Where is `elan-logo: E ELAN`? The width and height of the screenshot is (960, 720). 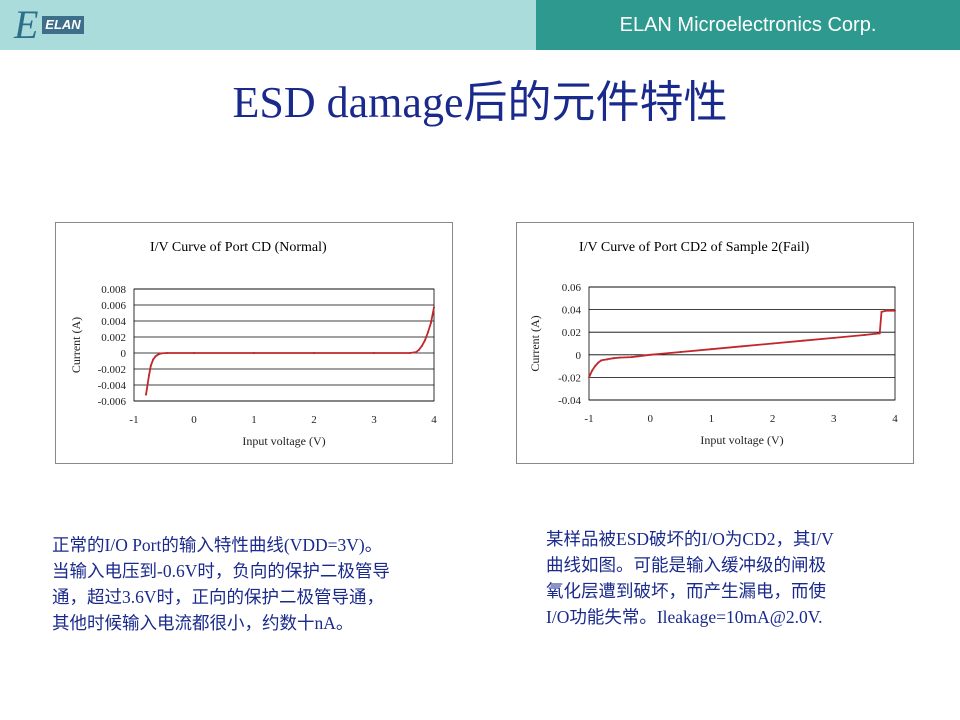
elan-logo: E ELAN is located at coordinates (47, 25).